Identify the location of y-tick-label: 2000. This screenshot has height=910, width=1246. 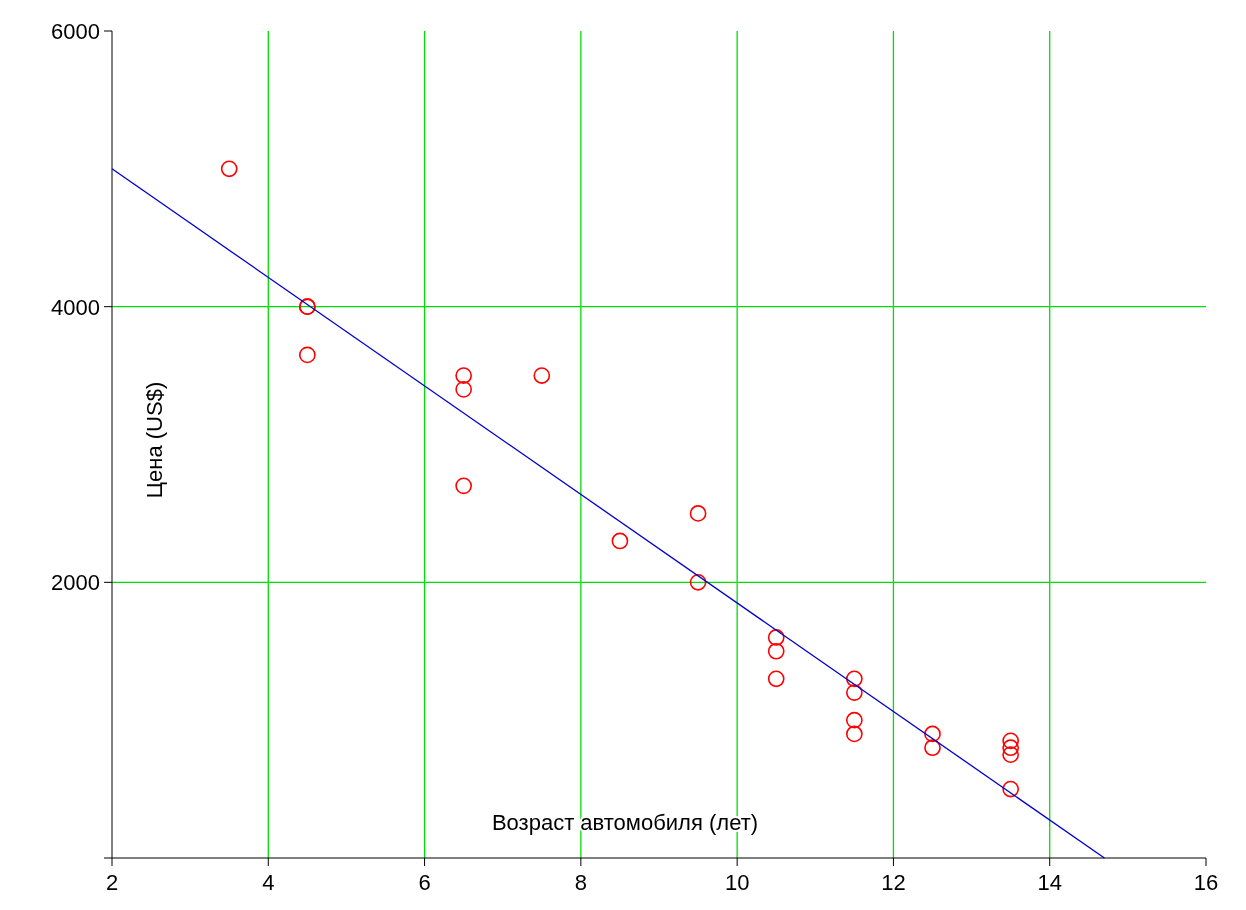
(75, 583).